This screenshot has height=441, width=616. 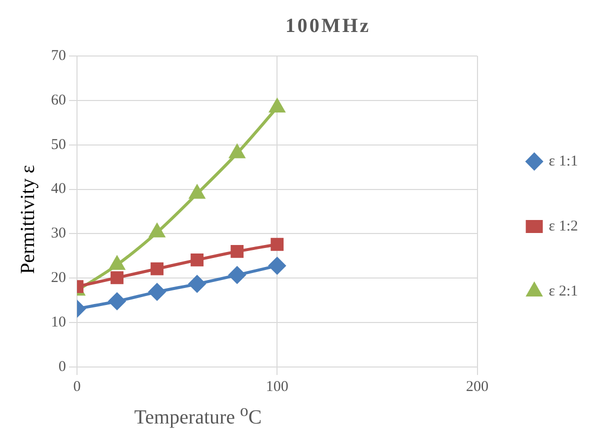 What do you see at coordinates (58, 234) in the screenshot?
I see `y-tick-label: 30` at bounding box center [58, 234].